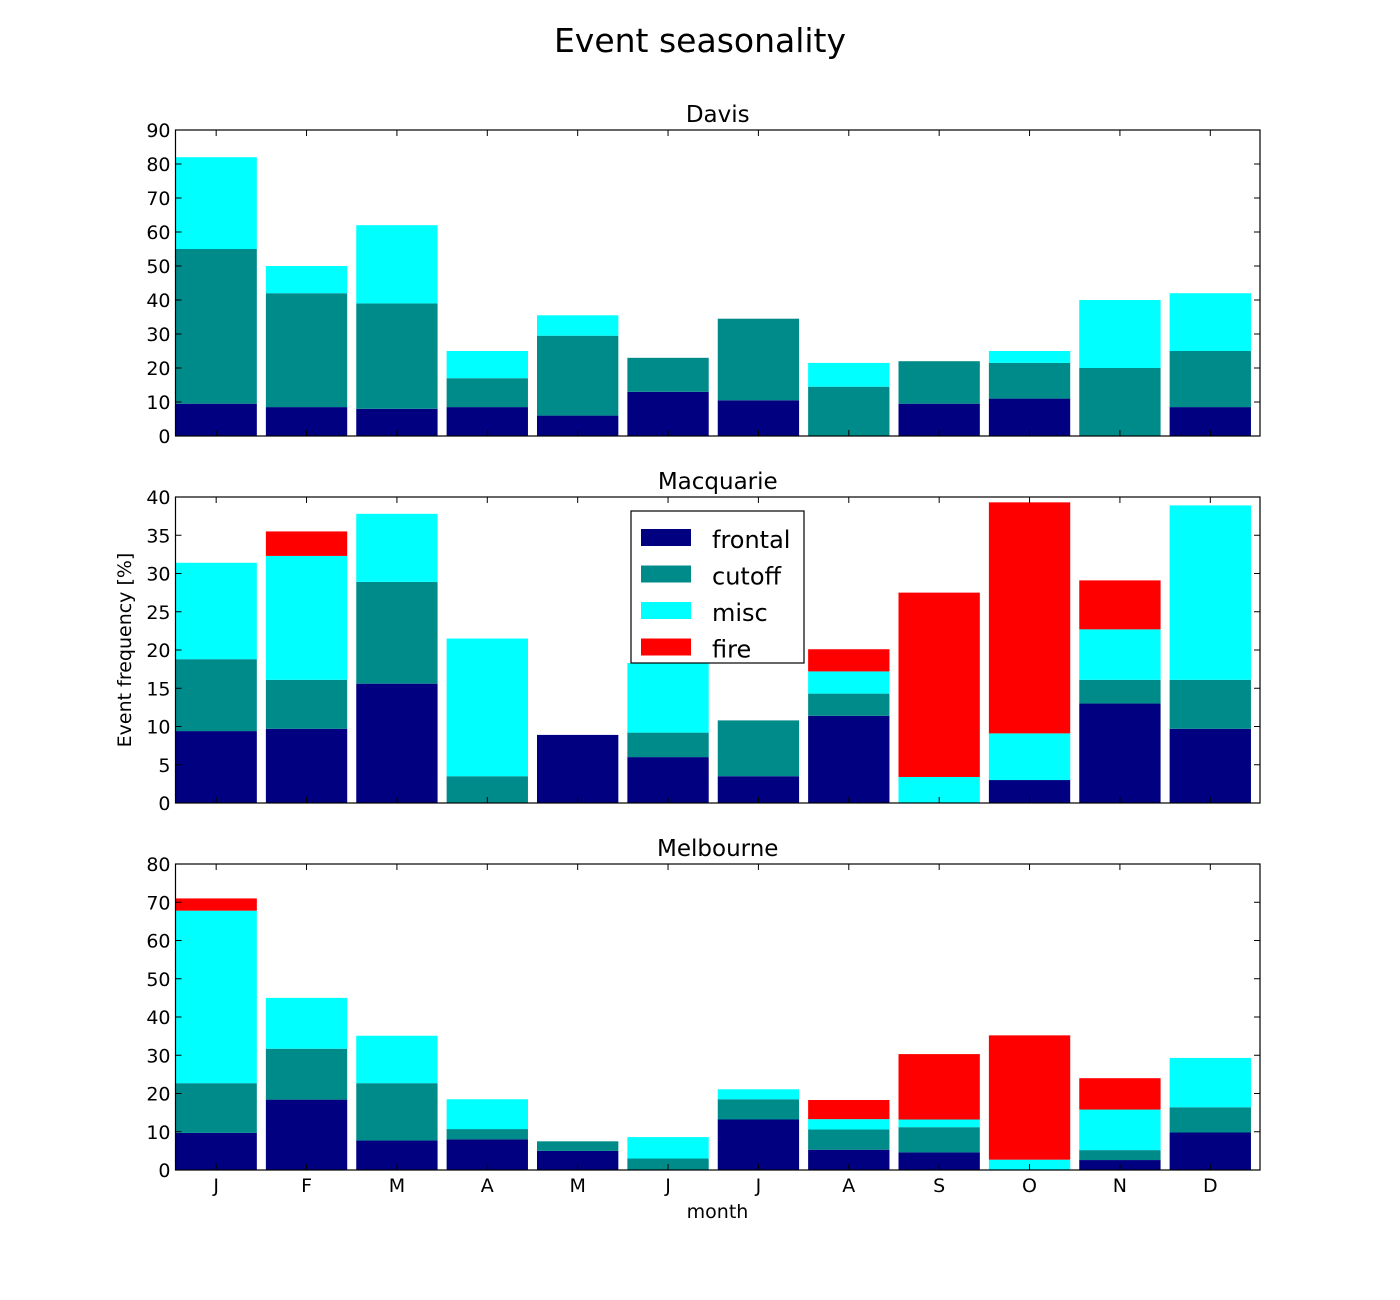 Image resolution: width=1400 pixels, height=1300 pixels. Describe the element at coordinates (306, 1074) in the screenshot. I see `bar-melbourne-2-cutoff` at that location.